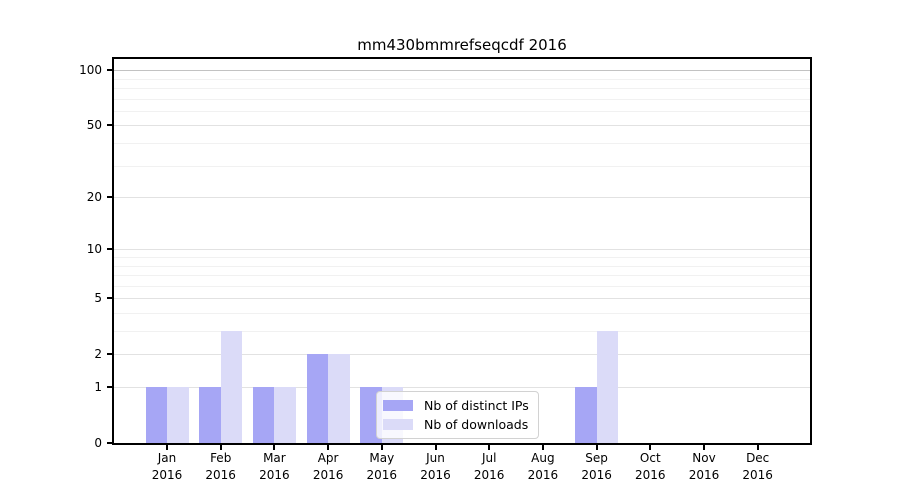 The width and height of the screenshot is (900, 500). Describe the element at coordinates (274, 467) in the screenshot. I see `x-tick-label: Mar 2016` at that location.